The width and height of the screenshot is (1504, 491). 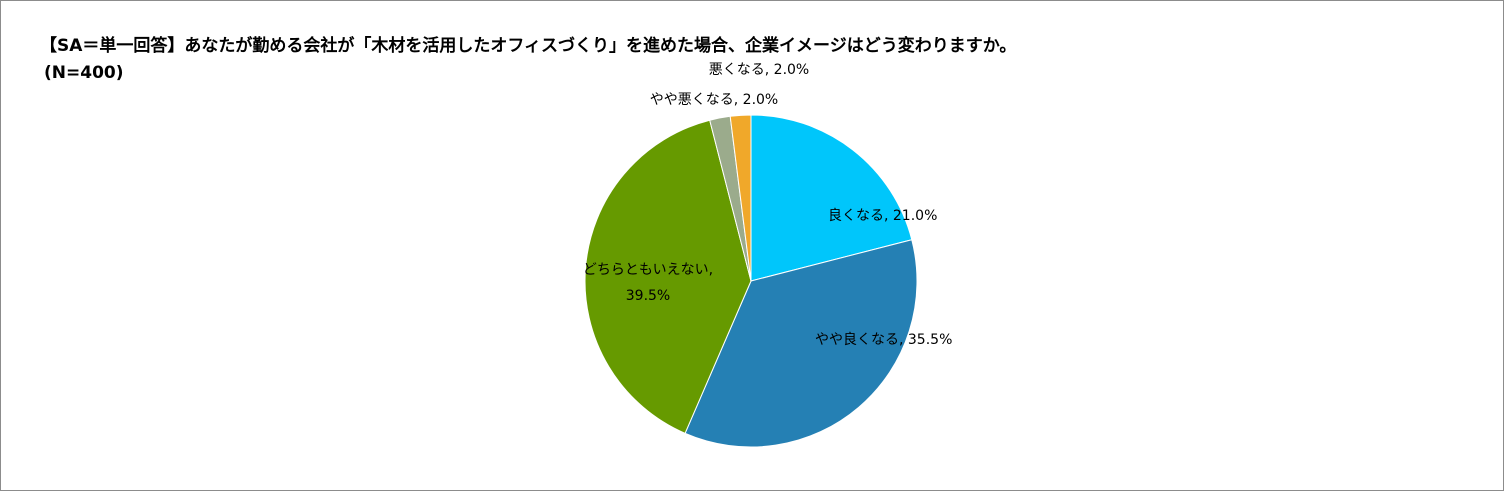 I want to click on data-label: どちらともいえない, 39.5%, so click(x=648, y=283).